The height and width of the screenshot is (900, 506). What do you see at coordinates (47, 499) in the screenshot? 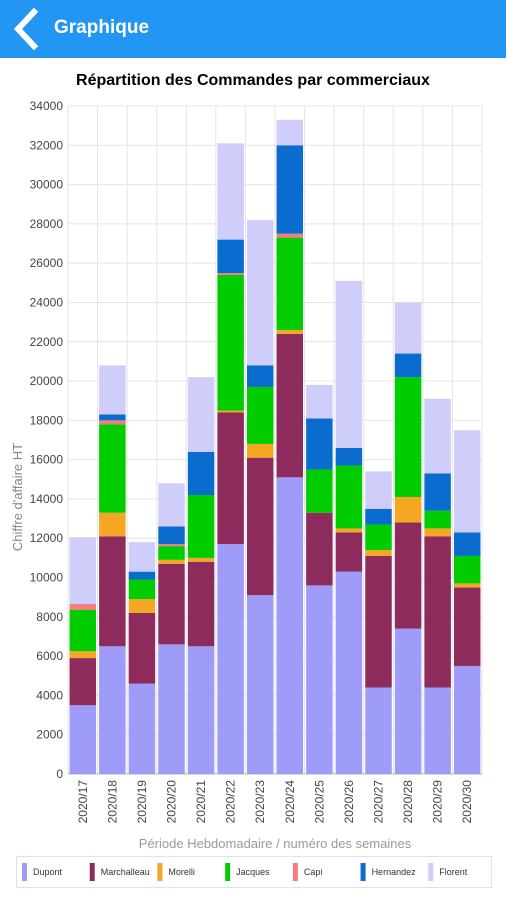
I see `y-tick-label: 14000` at bounding box center [47, 499].